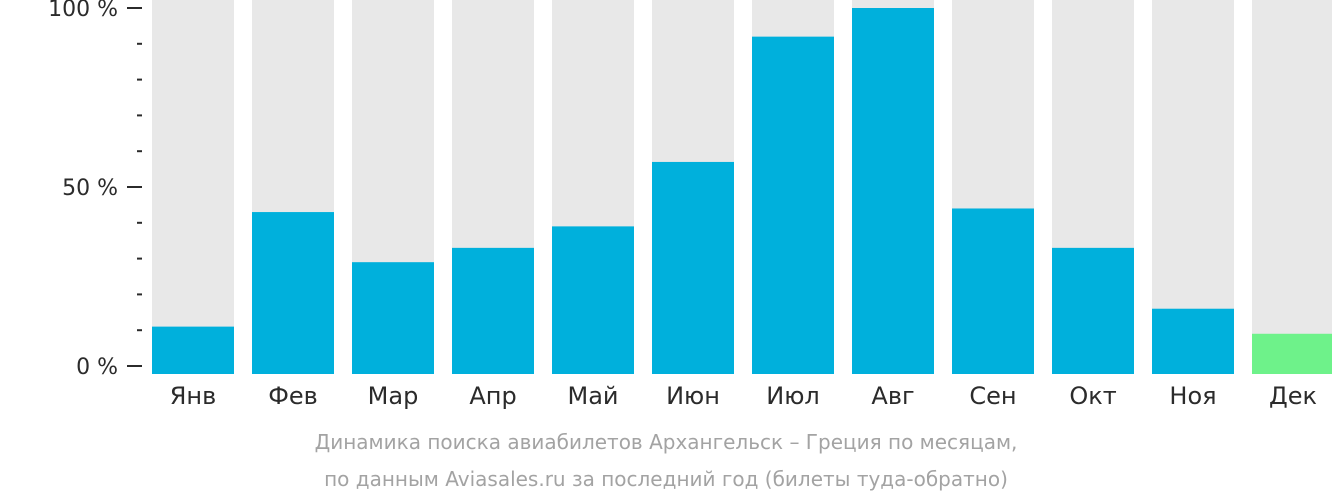 The height and width of the screenshot is (502, 1332). What do you see at coordinates (743, 396) in the screenshot?
I see `x-axis-labels: Янв Фев Мар Апр Май Июн Июл Авг Сен Окт Ноя Дек` at bounding box center [743, 396].